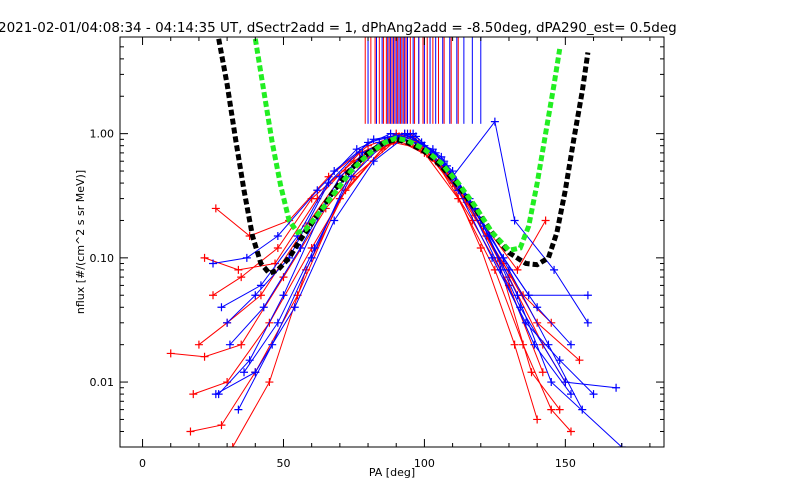 This screenshot has width=800, height=500. Describe the element at coordinates (80, 242) in the screenshot. I see `y-axis-label: nflux [#/(cm^2 s sr MeV)]` at that location.